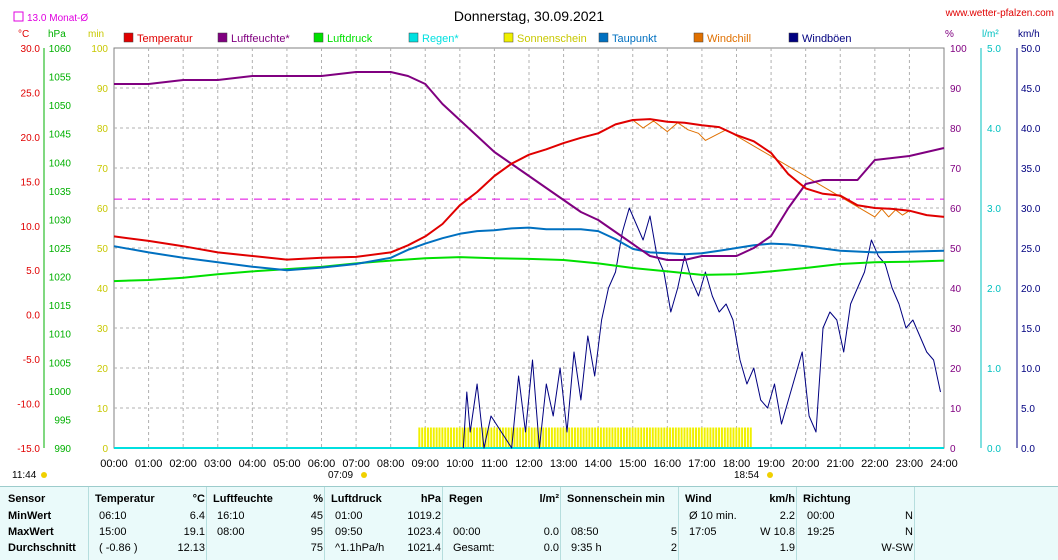 The height and width of the screenshot is (560, 1058). Describe the element at coordinates (770, 475) in the screenshot. I see `sunset-icon` at that location.